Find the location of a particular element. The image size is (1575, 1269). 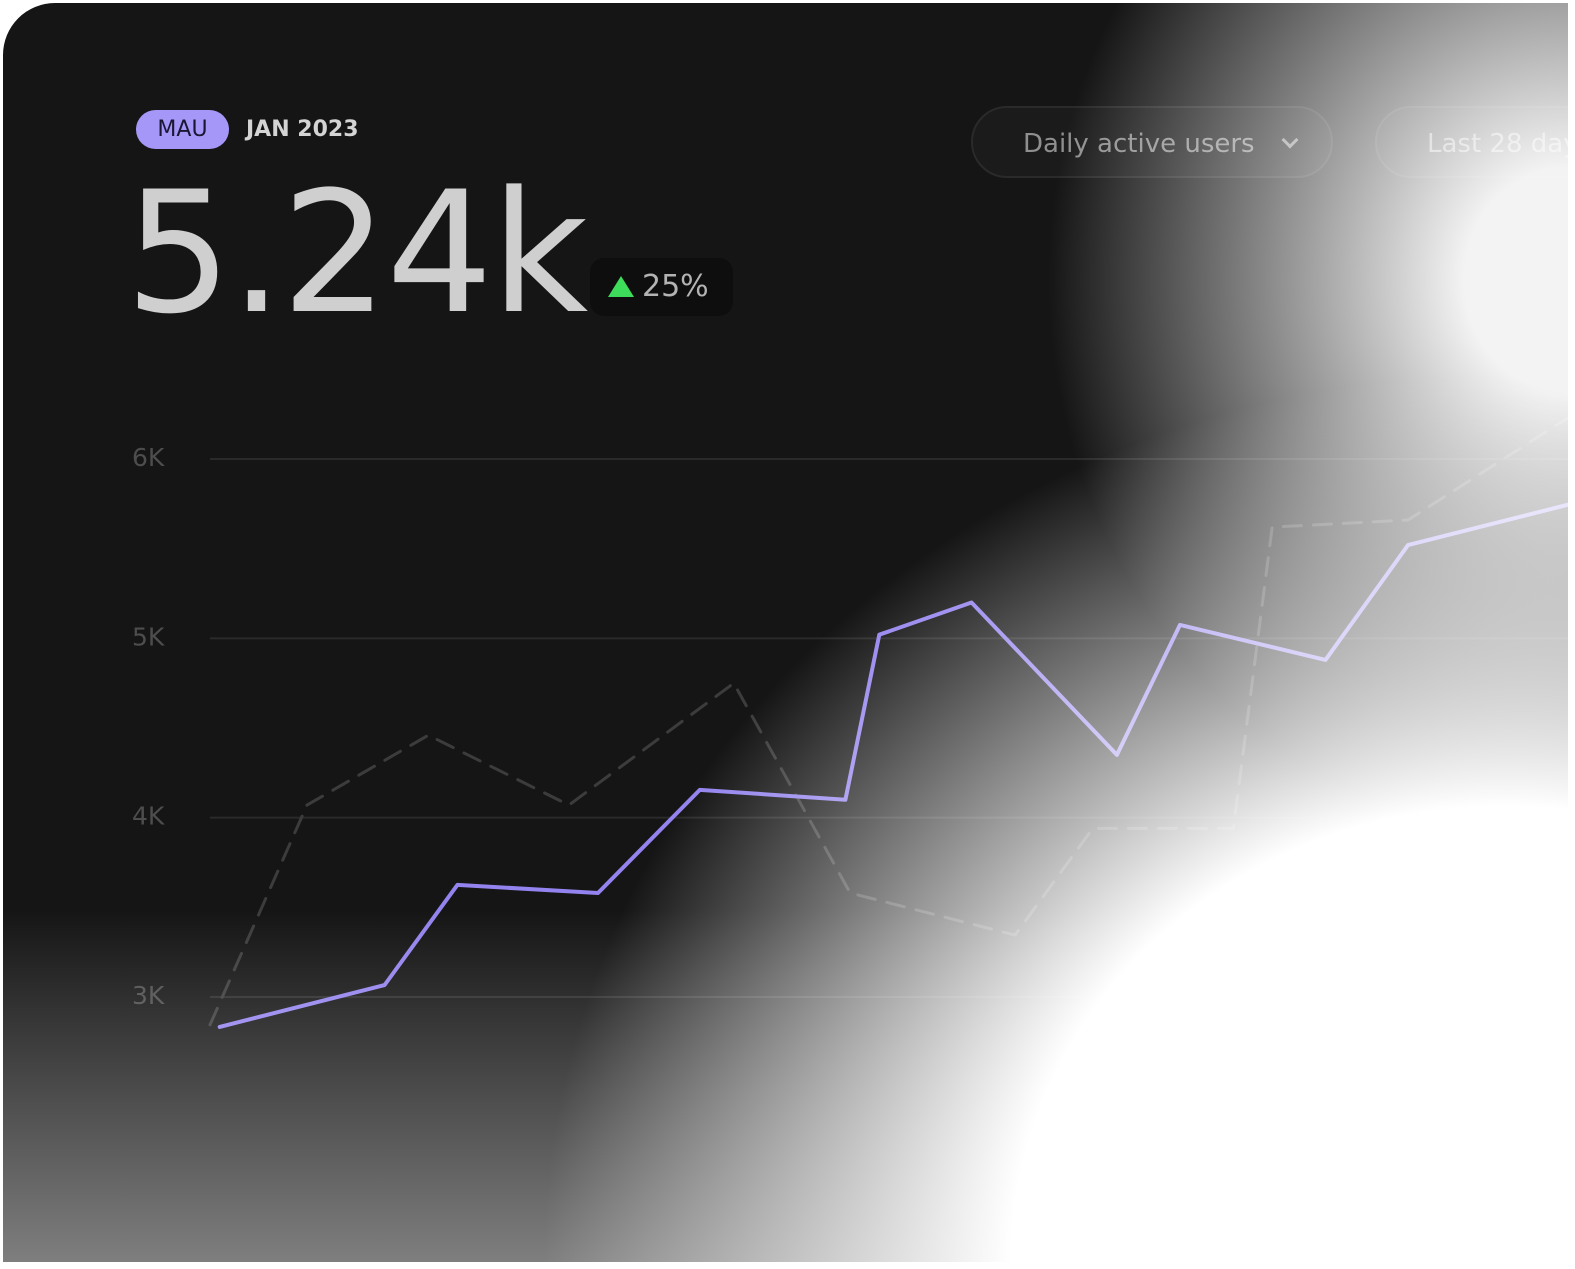

metric-value: 5.24k is located at coordinates (356, 253).